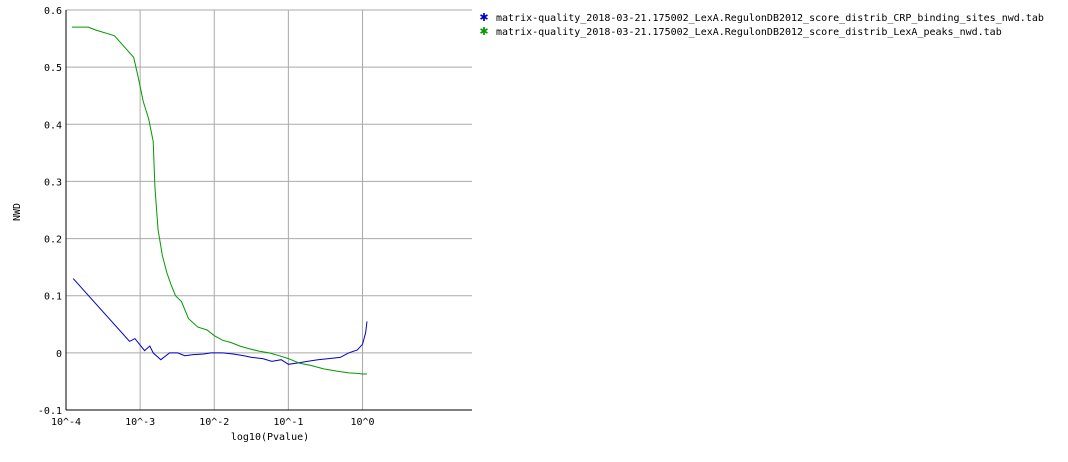 The width and height of the screenshot is (1068, 462). Describe the element at coordinates (53, 68) in the screenshot. I see `y-tick-label: 0.5` at that location.